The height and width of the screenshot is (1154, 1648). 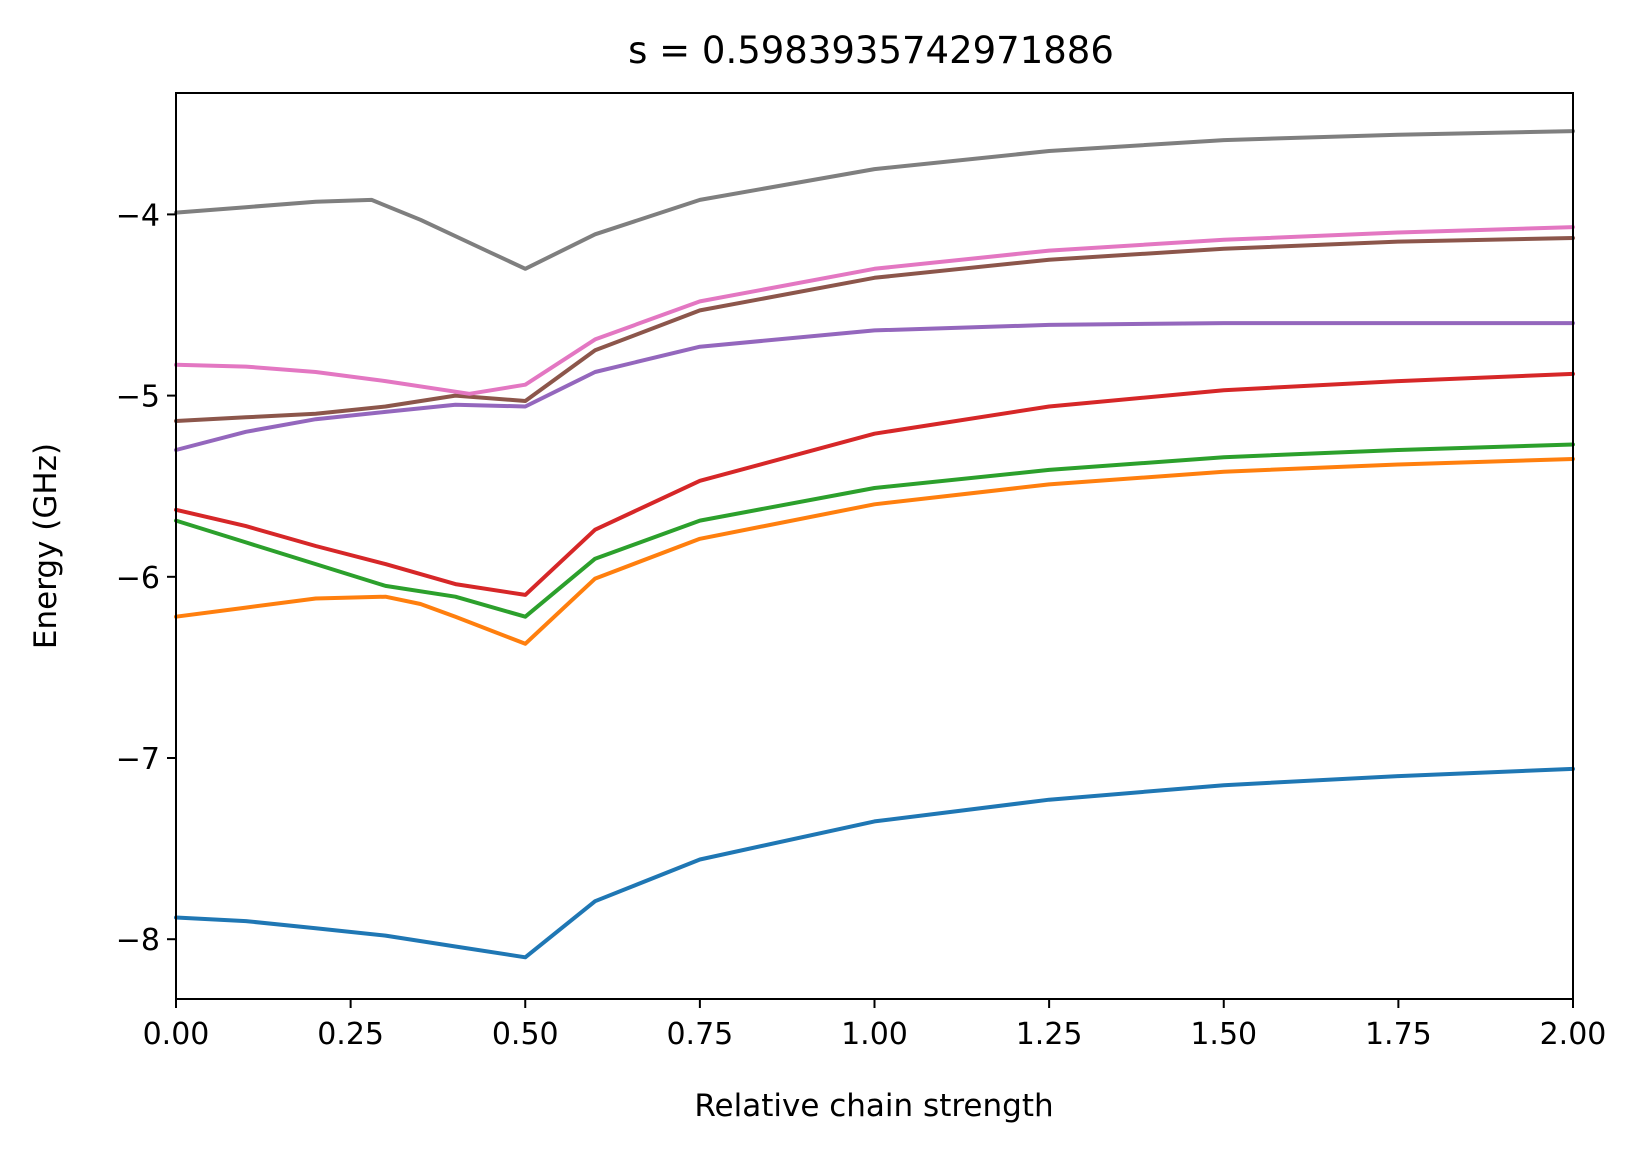 What do you see at coordinates (138, 759) in the screenshot?
I see `y-tick-label: −7` at bounding box center [138, 759].